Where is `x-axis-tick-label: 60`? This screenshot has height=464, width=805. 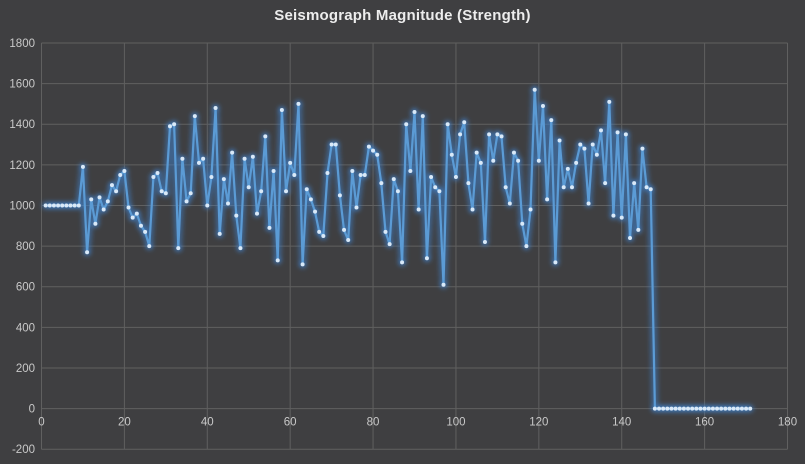 x-axis-tick-label: 60 is located at coordinates (290, 423).